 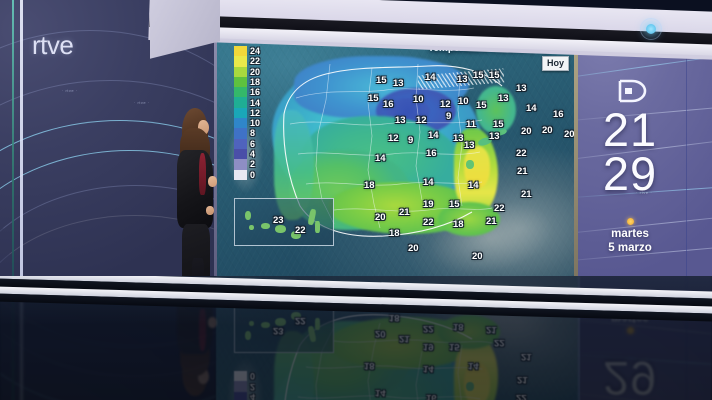 I want to click on wall-micro-label-2: · rtve ·, so click(x=142, y=102).